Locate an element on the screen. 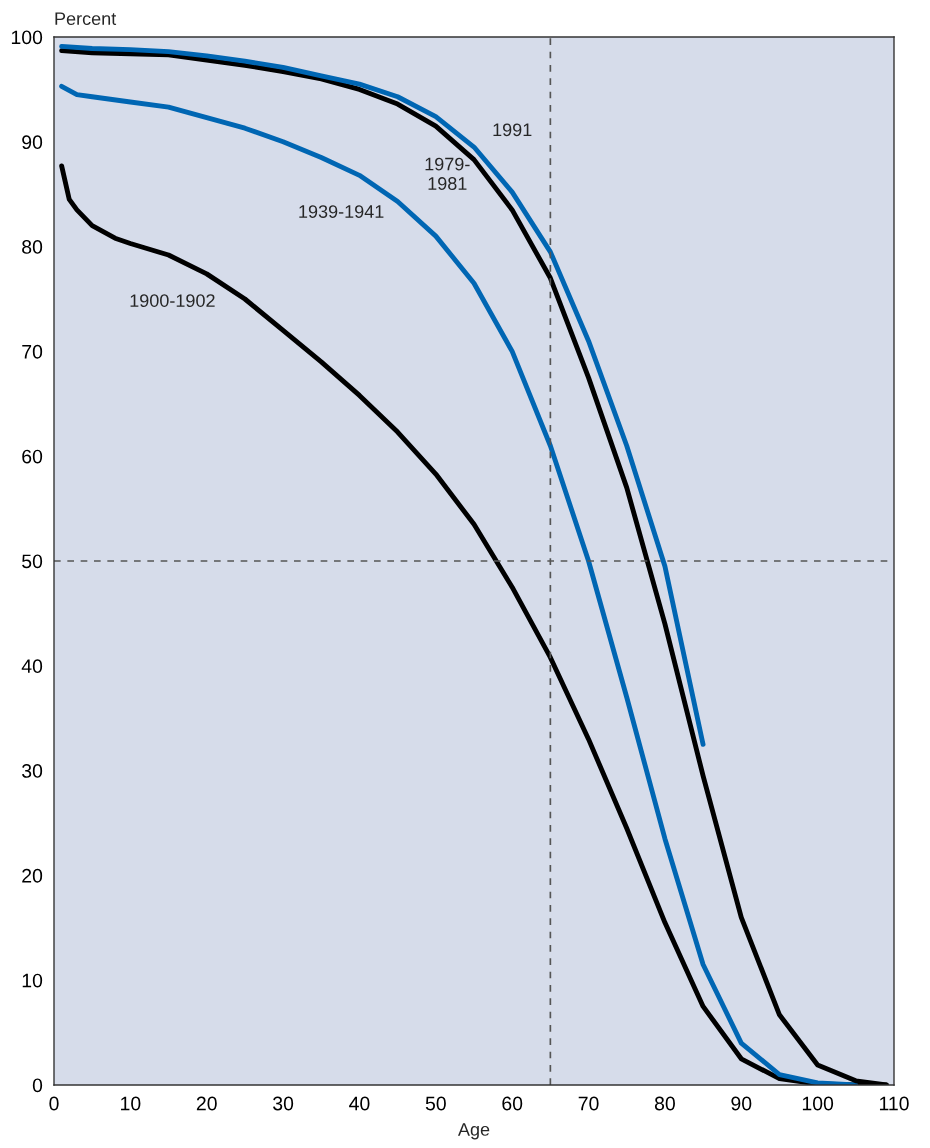 The image size is (930, 1148). series-label: 1979- 1981 is located at coordinates (447, 173).